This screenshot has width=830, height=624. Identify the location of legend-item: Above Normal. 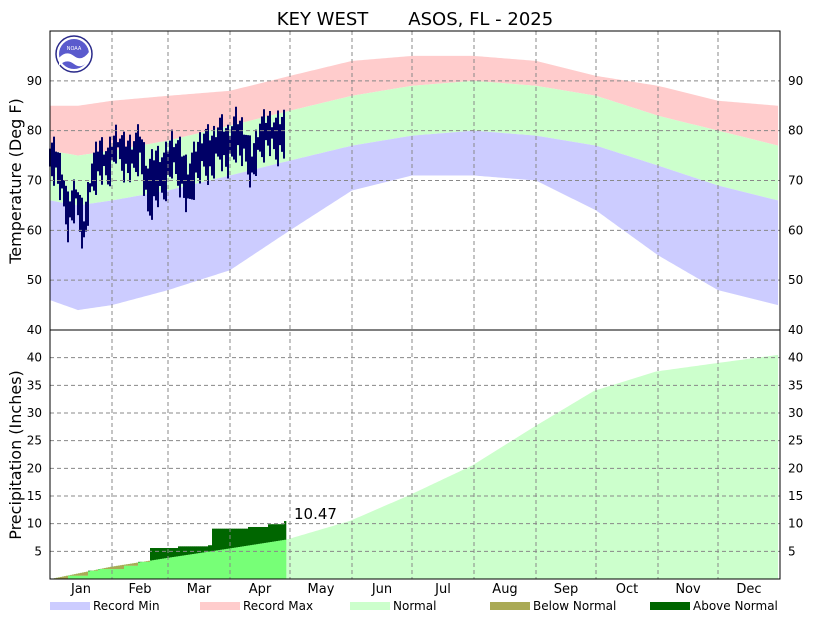
(714, 606).